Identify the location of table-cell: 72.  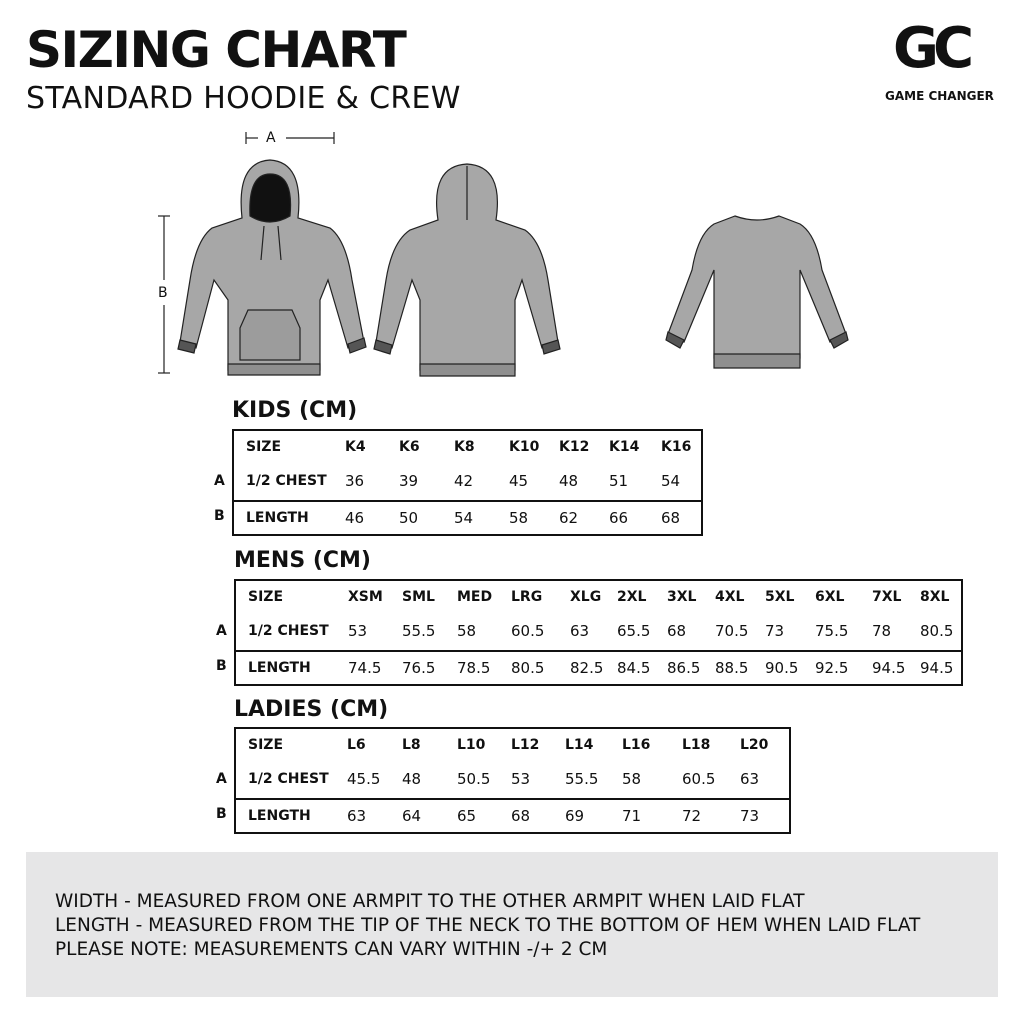
(692, 816).